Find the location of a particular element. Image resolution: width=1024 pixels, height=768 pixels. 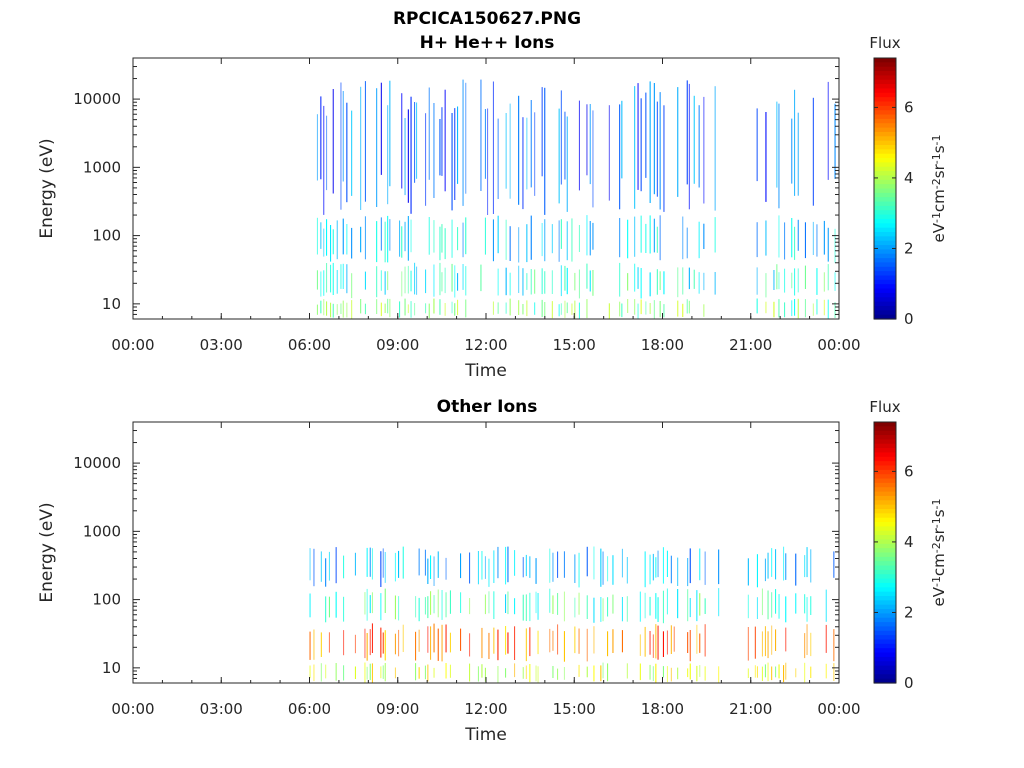

panel-title: H+ He++ Ions is located at coordinates (487, 43).